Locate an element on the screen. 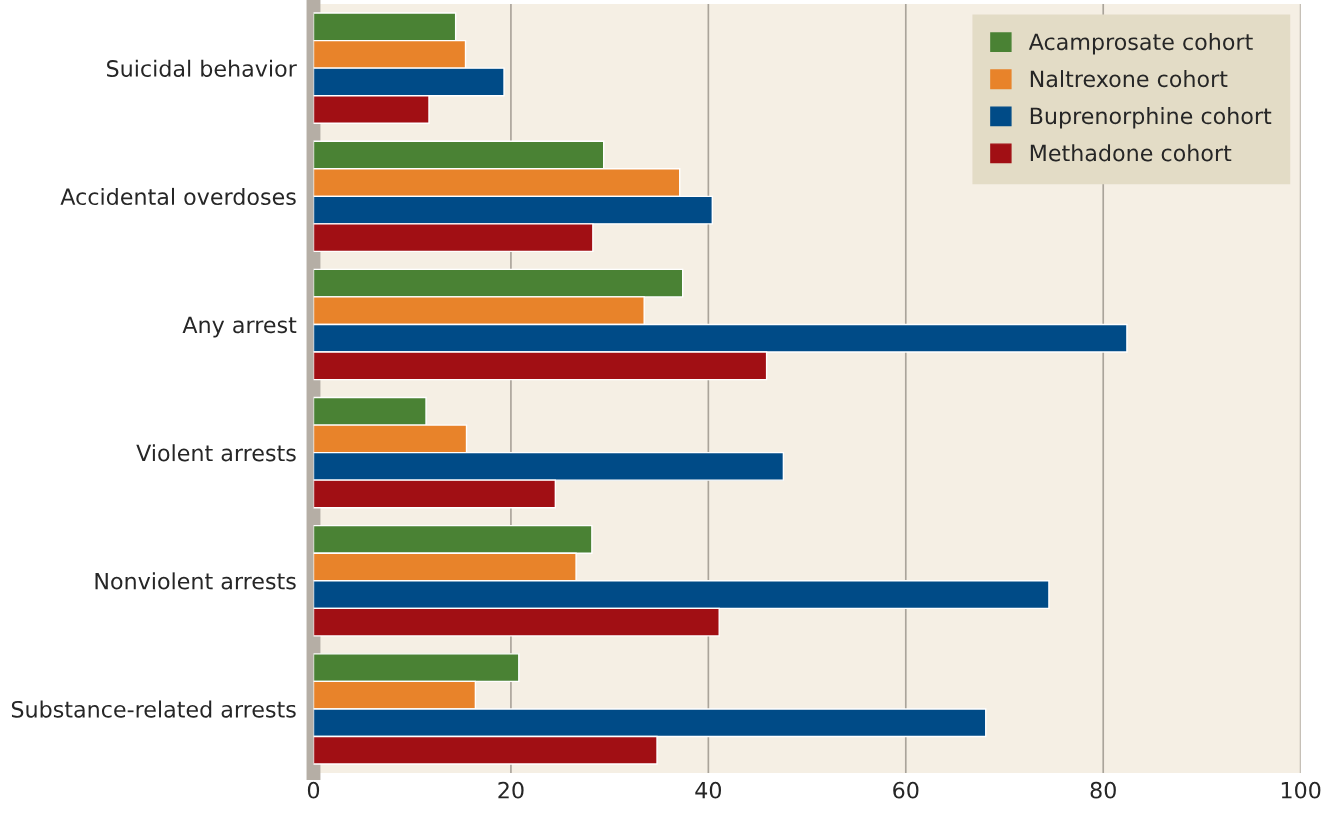 This screenshot has height=818, width=1334. legend-label: Naltrexone cohort is located at coordinates (1129, 79).